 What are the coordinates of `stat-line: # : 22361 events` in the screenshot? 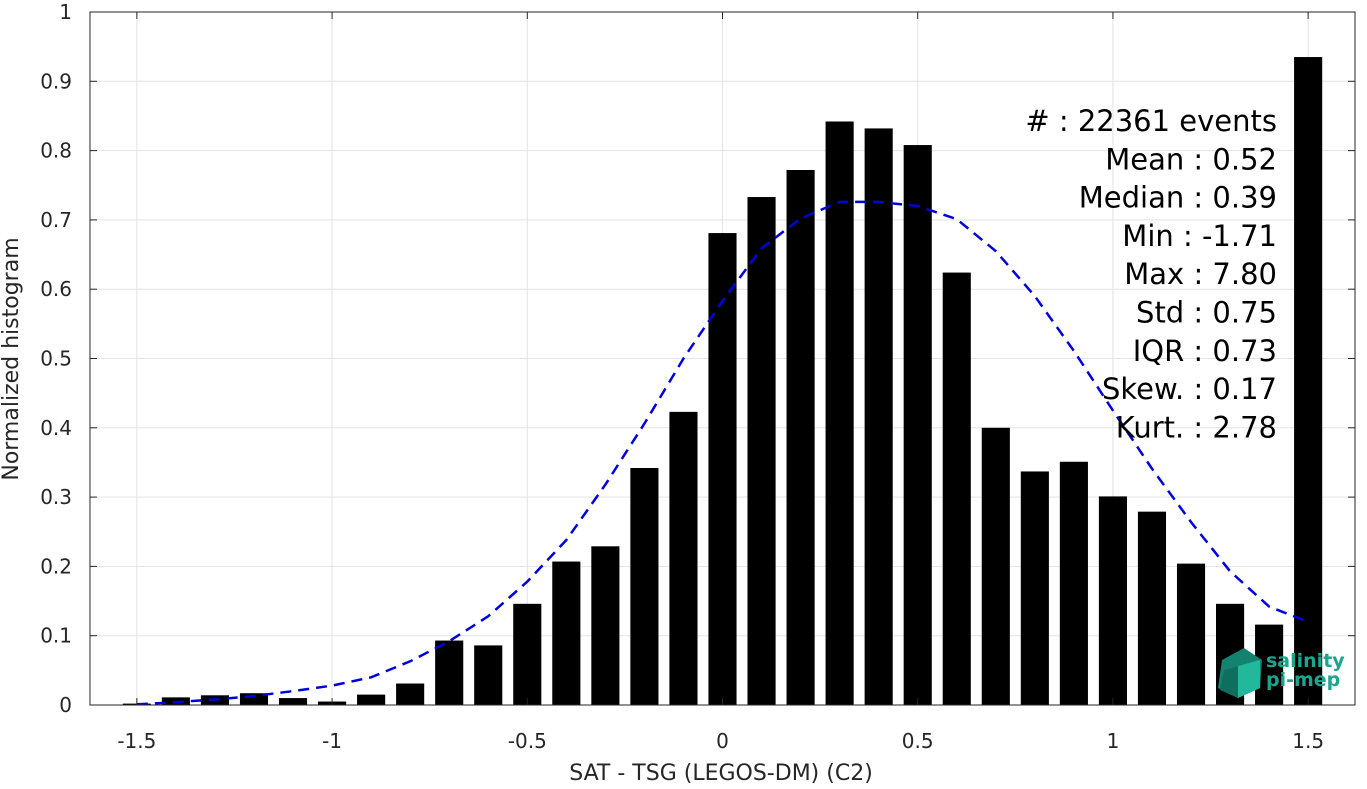 It's located at (1151, 121).